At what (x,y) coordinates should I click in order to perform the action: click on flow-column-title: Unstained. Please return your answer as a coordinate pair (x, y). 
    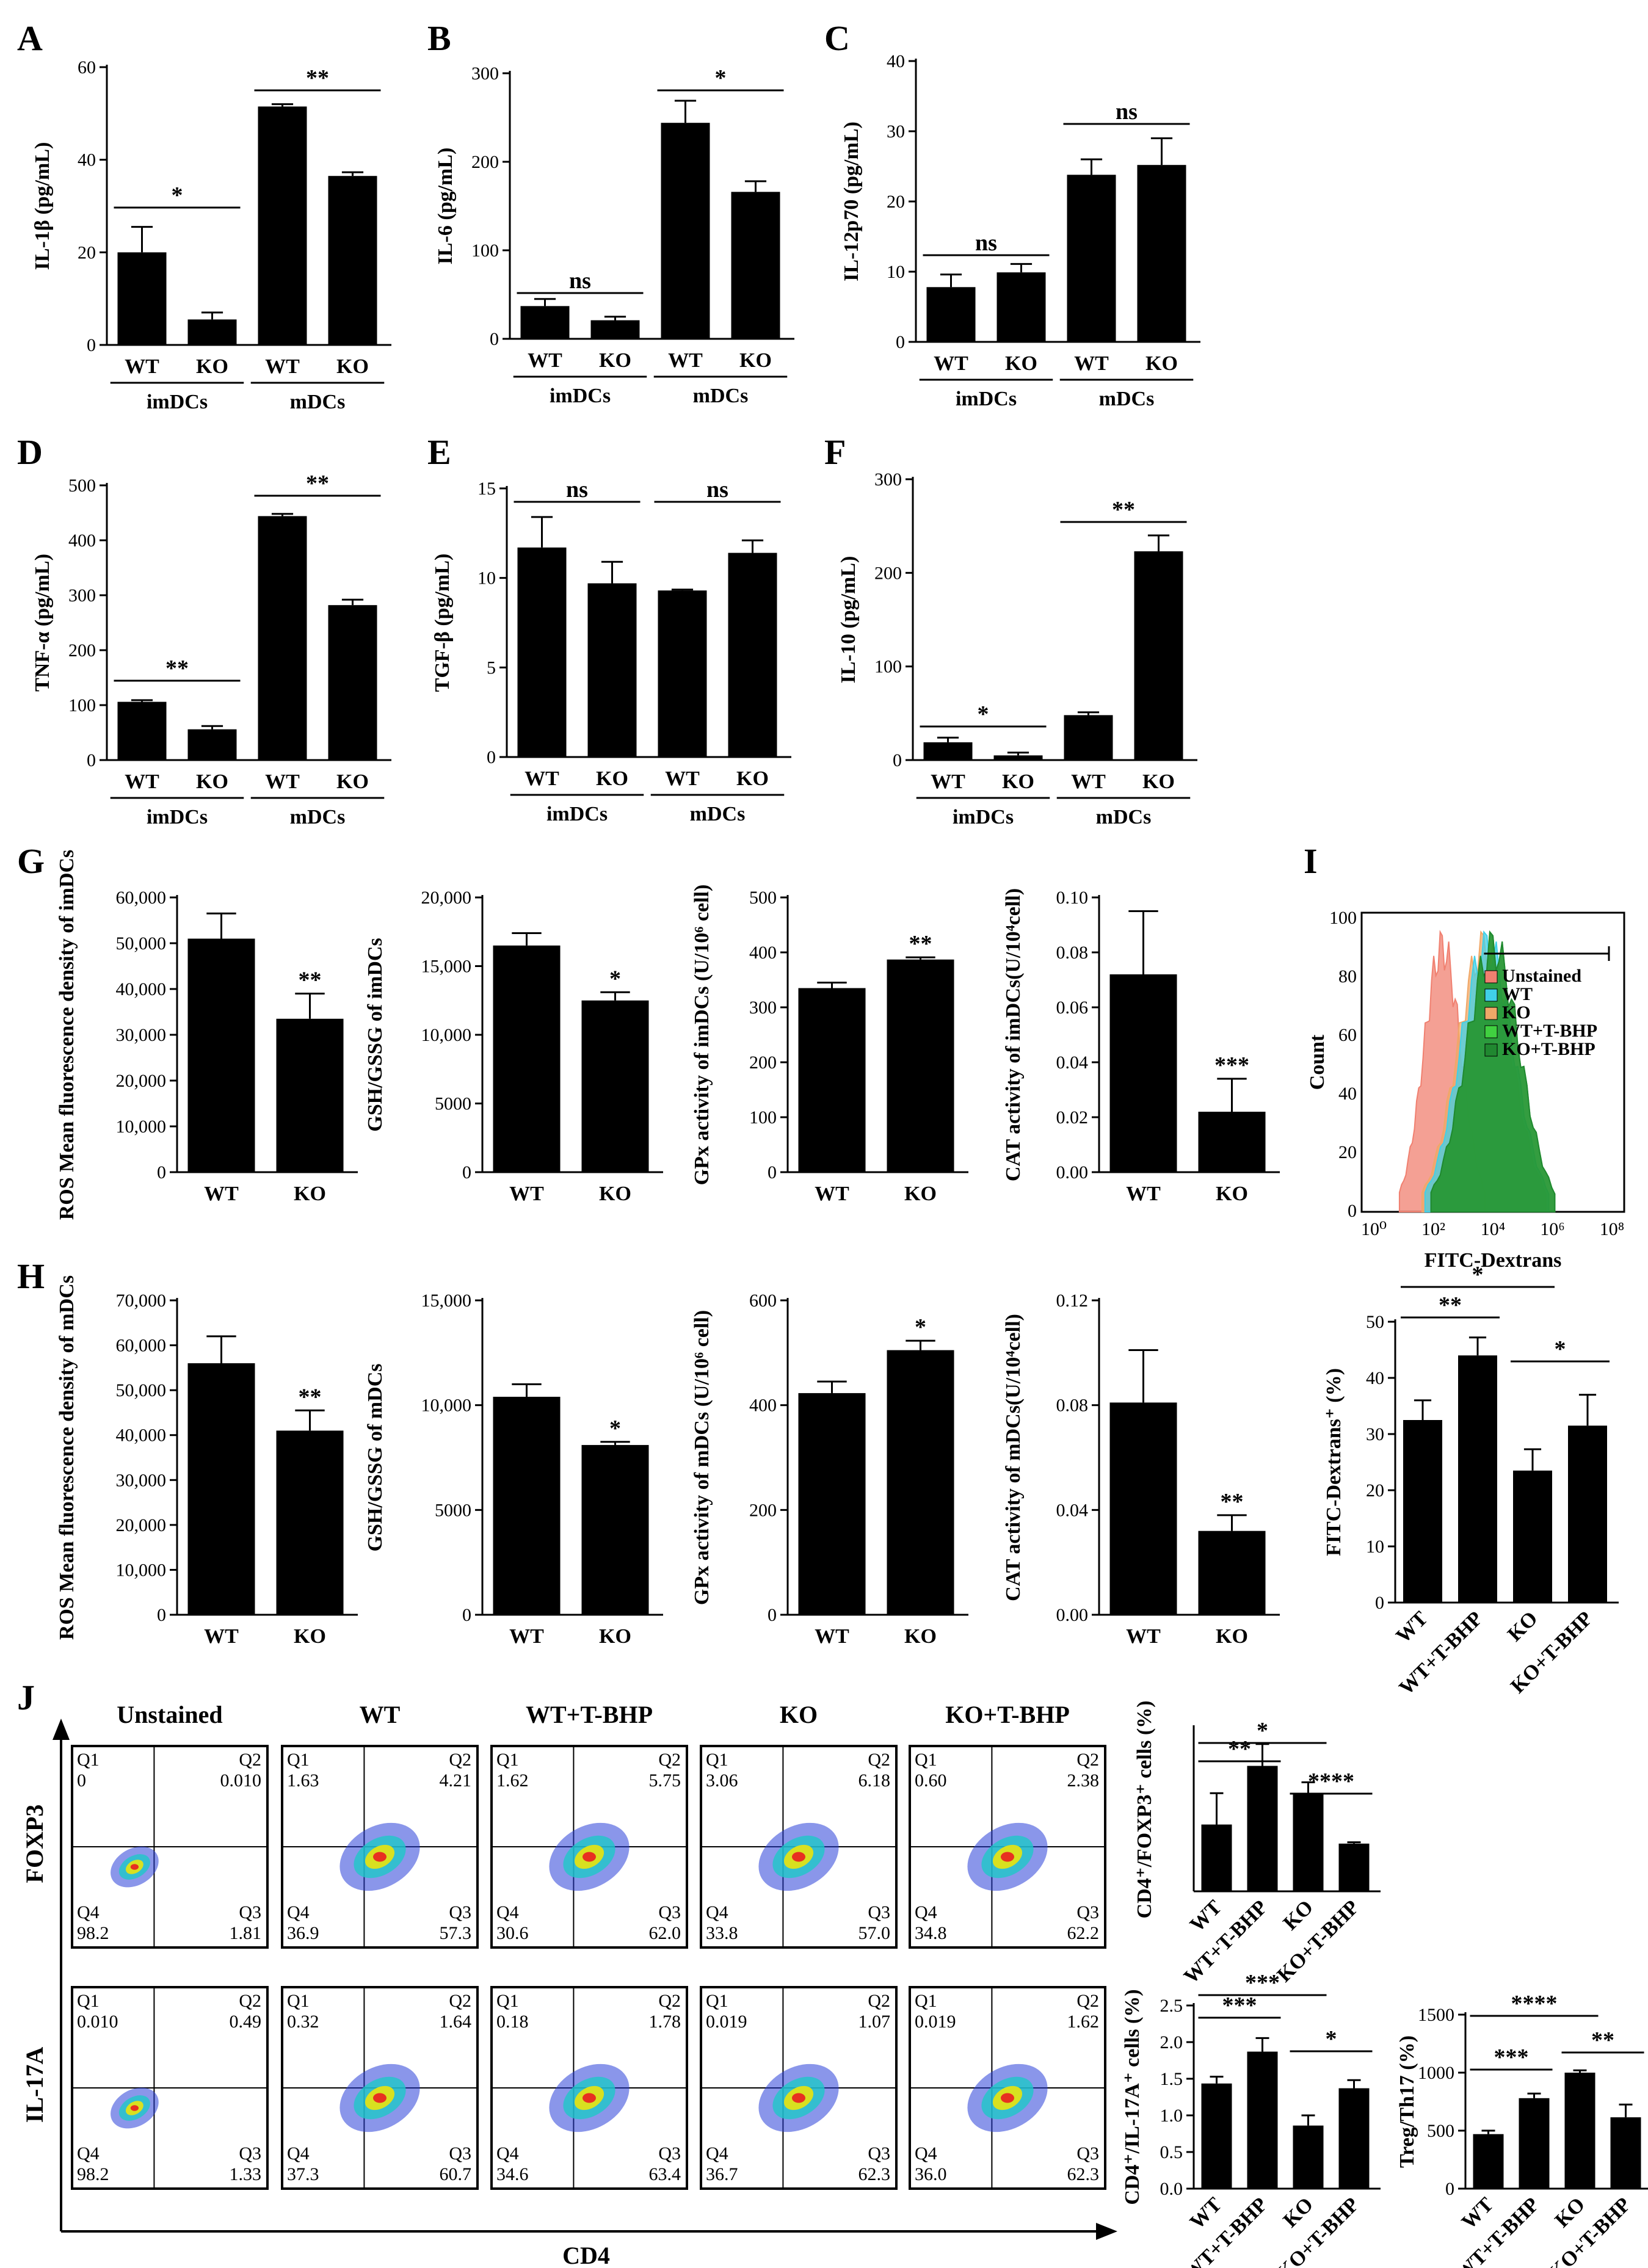
    Looking at the image, I should click on (170, 1714).